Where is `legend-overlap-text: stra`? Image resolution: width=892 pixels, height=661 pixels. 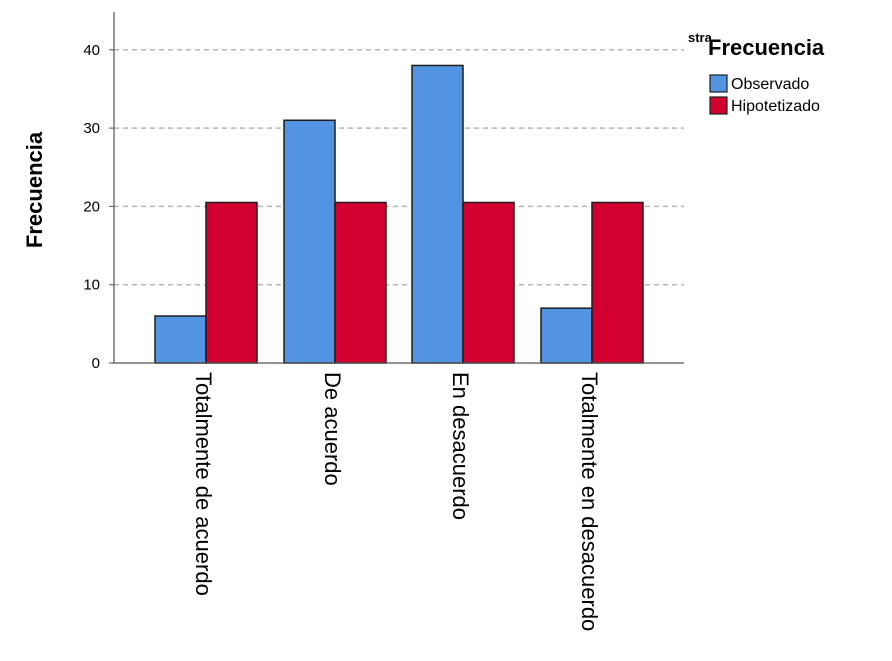
legend-overlap-text: stra is located at coordinates (700, 37).